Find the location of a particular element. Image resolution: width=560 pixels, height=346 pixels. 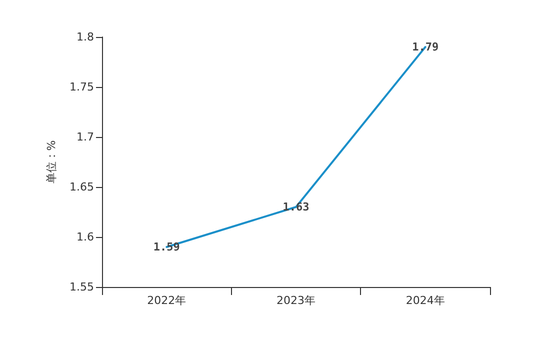

data-label: 1.79 is located at coordinates (425, 47).